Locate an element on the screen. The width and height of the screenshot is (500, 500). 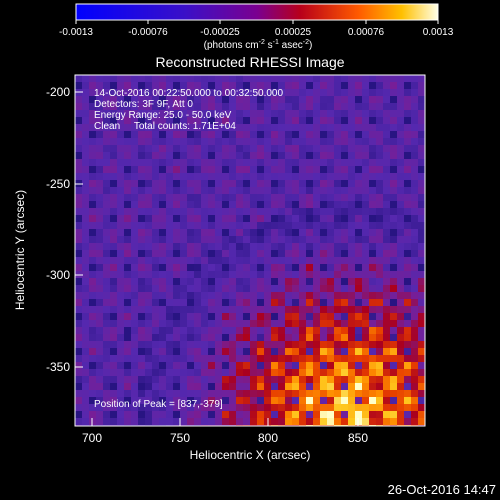
annotation-line: Clean Total counts: 1.71E+04 is located at coordinates (165, 126).